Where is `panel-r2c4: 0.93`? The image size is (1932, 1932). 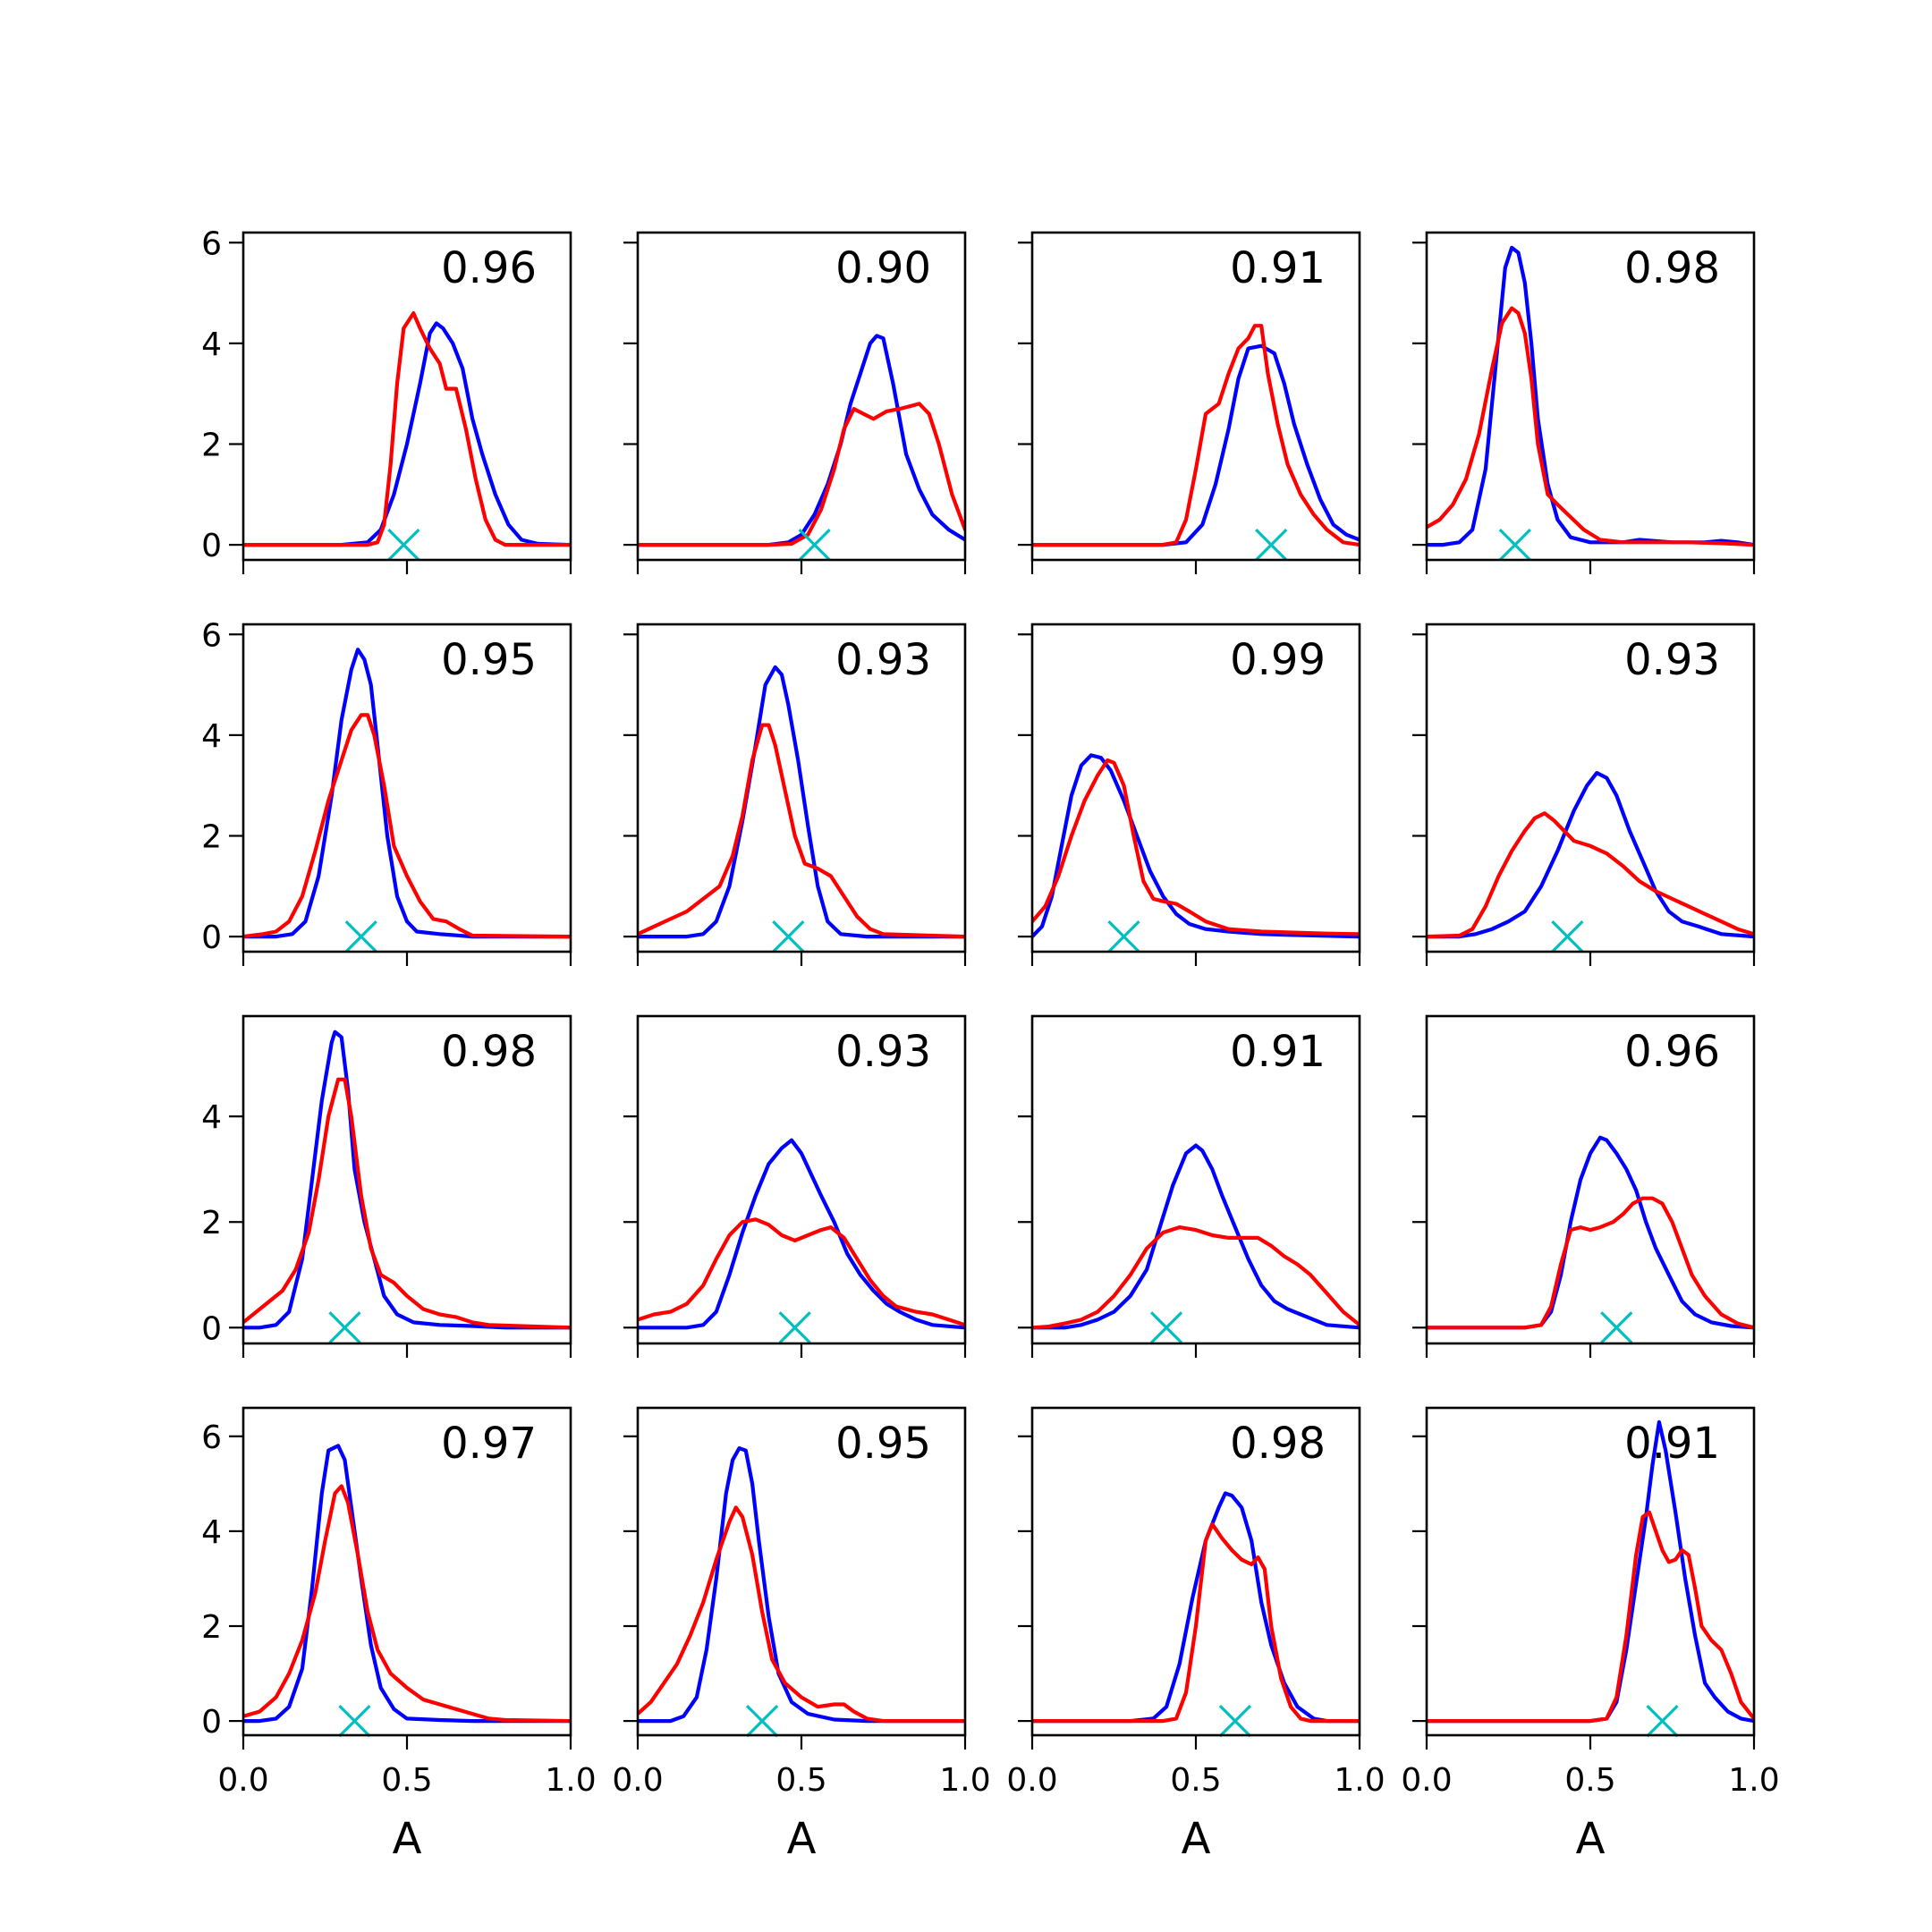
panel-r2c4: 0.93 is located at coordinates (1584, 794).